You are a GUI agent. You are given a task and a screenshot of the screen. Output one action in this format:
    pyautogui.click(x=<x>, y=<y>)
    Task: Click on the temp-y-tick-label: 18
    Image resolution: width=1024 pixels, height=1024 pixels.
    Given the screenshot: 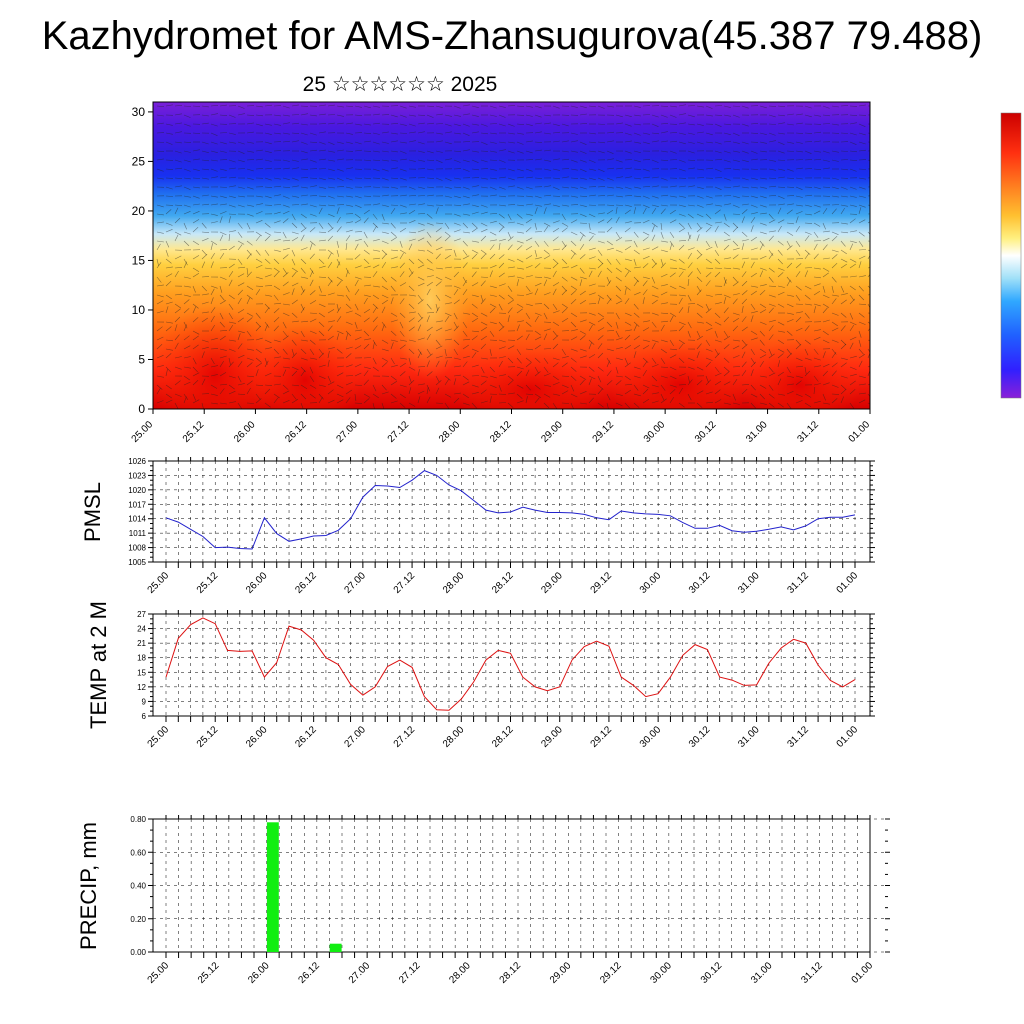 What is the action you would take?
    pyautogui.click(x=141, y=658)
    